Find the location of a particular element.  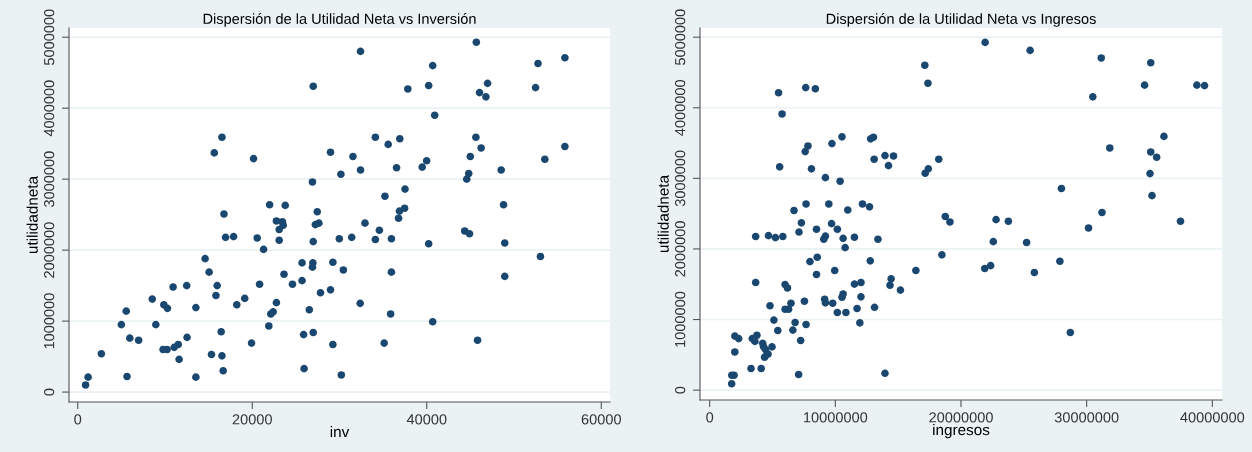

x-tick-label: 10000000 is located at coordinates (836, 417).